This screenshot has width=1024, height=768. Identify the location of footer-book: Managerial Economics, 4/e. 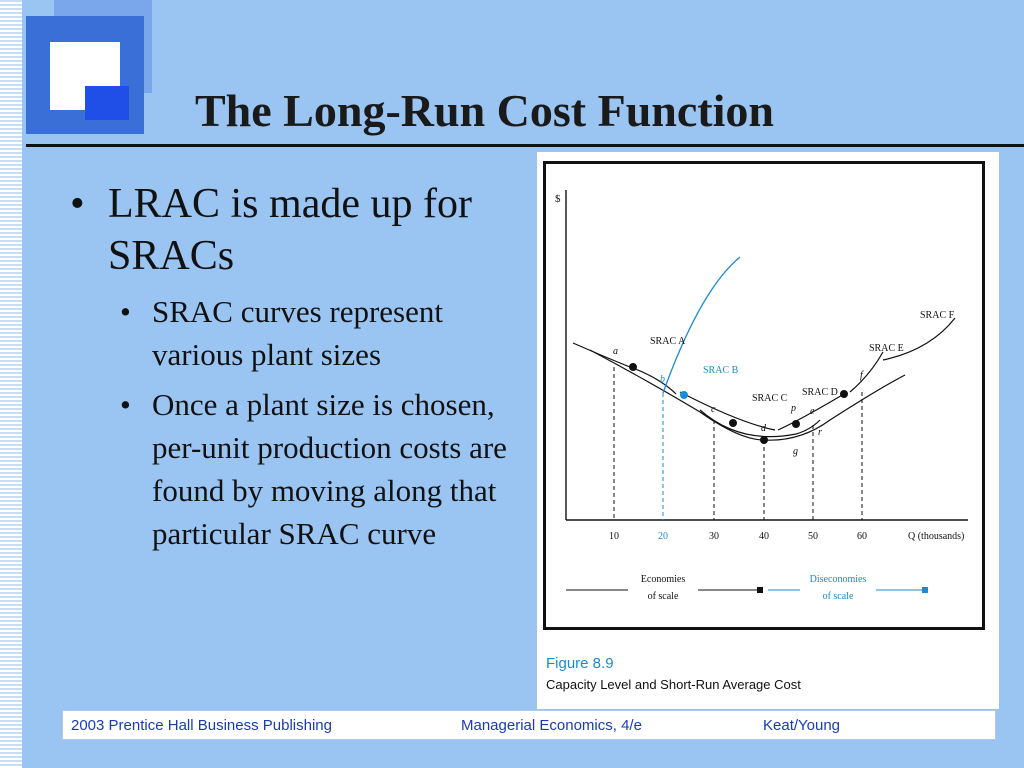
(551, 725).